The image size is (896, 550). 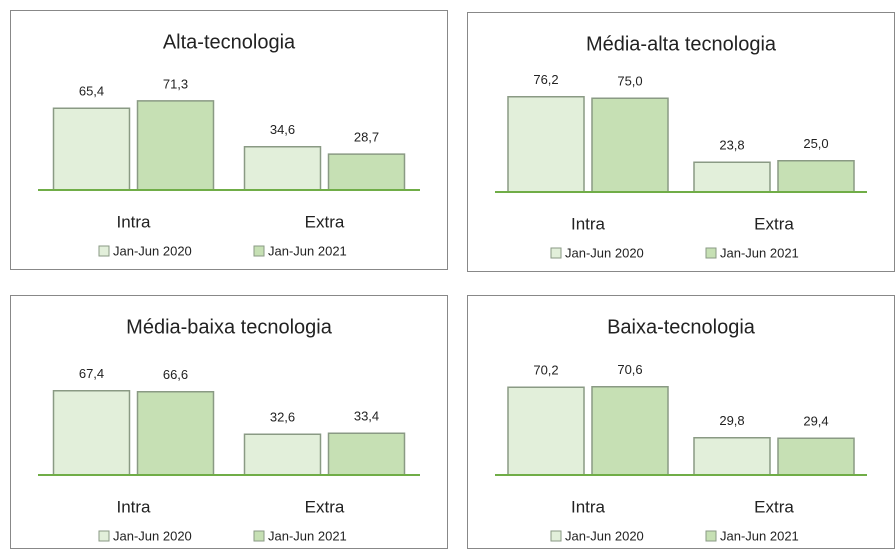 What do you see at coordinates (681, 44) in the screenshot?
I see `chart-title: Média-alta tecnologia` at bounding box center [681, 44].